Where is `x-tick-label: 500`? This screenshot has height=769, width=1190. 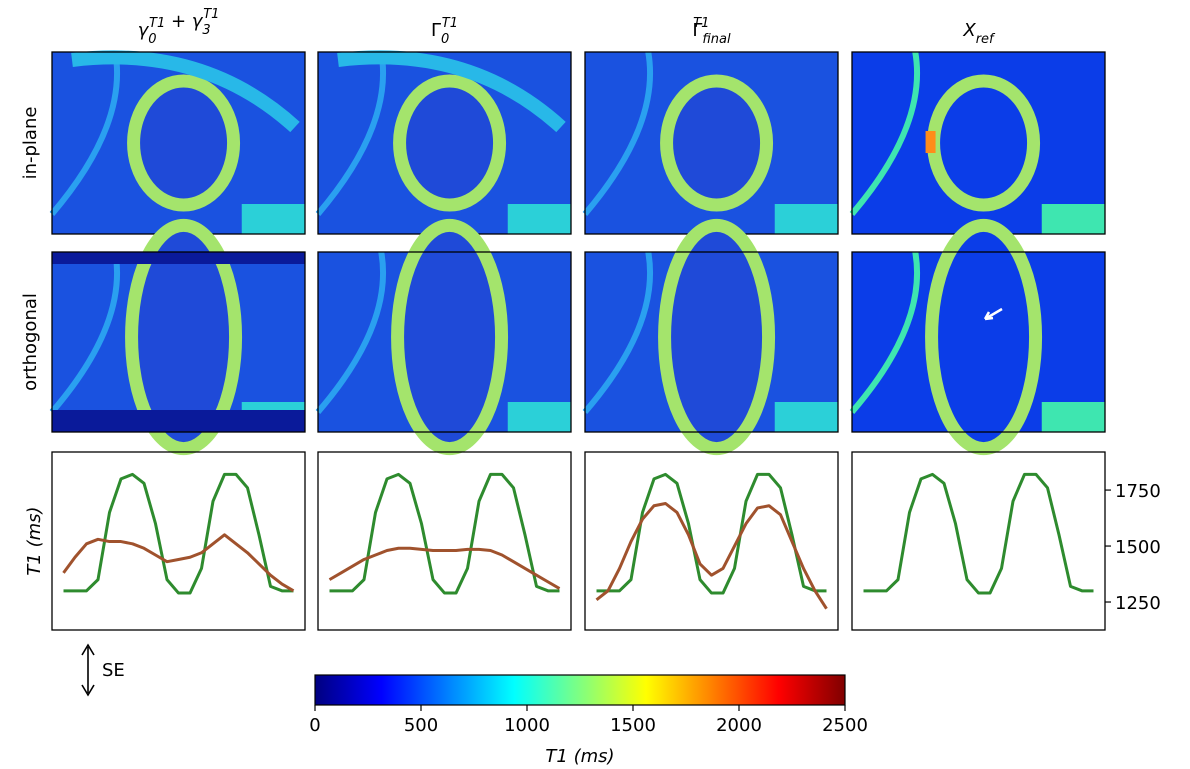 x-tick-label: 500 is located at coordinates (421, 725).